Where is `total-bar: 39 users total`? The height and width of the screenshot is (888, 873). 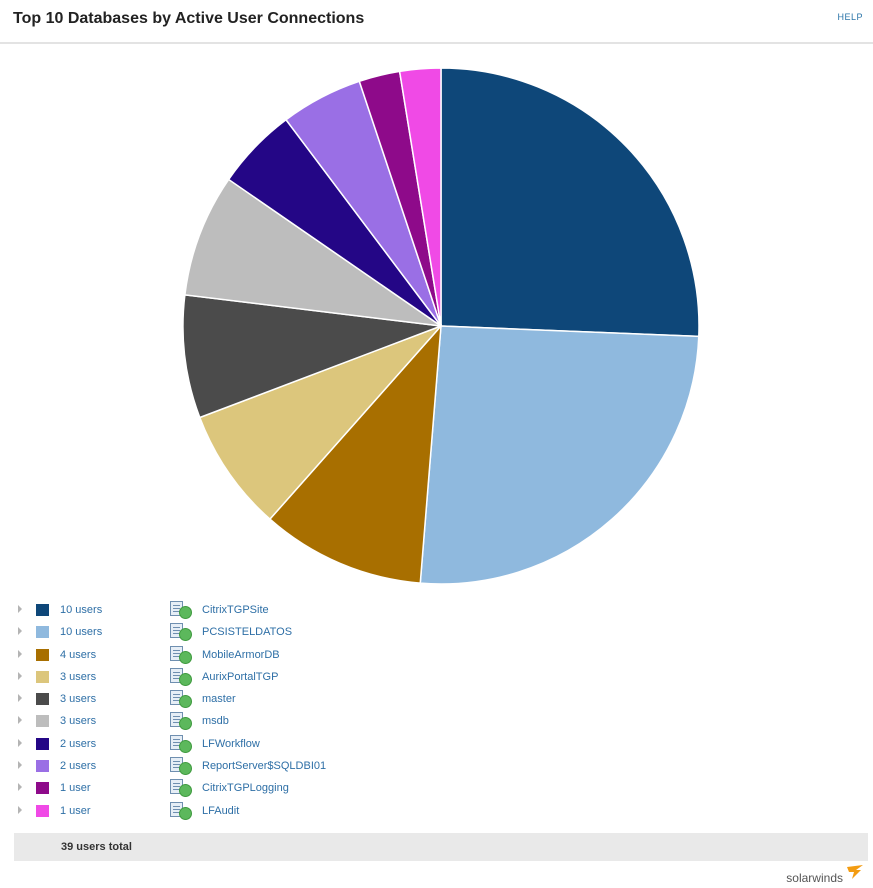 total-bar: 39 users total is located at coordinates (441, 847).